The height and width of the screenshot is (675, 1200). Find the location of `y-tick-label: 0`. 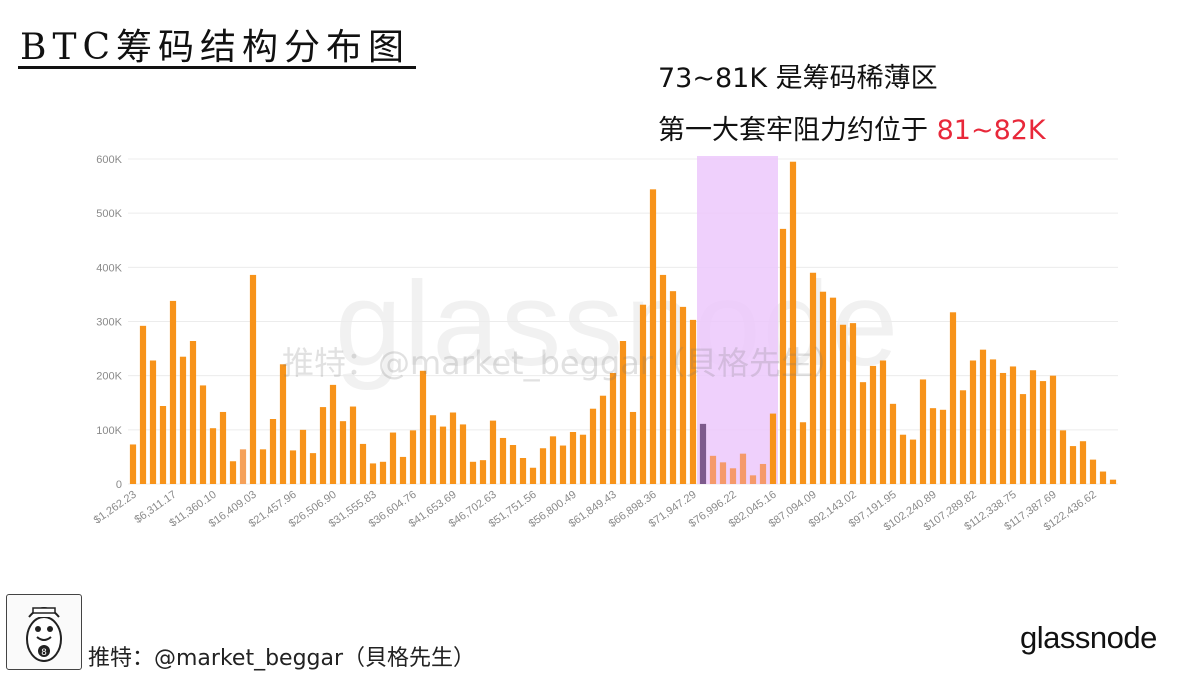

y-tick-label: 0 is located at coordinates (119, 485).